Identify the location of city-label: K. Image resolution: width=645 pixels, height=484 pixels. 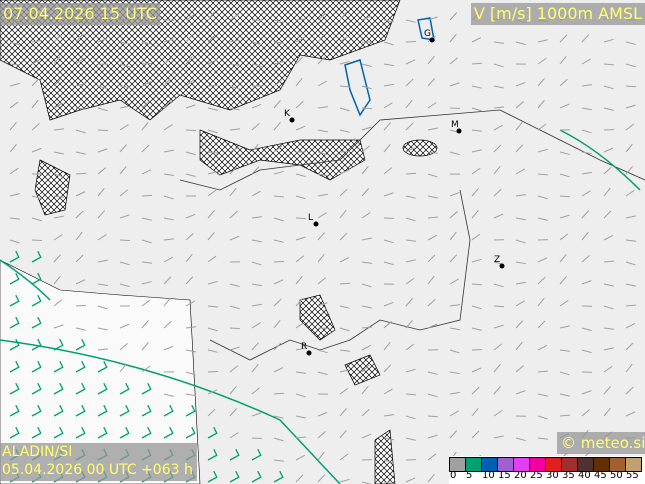
(287, 114).